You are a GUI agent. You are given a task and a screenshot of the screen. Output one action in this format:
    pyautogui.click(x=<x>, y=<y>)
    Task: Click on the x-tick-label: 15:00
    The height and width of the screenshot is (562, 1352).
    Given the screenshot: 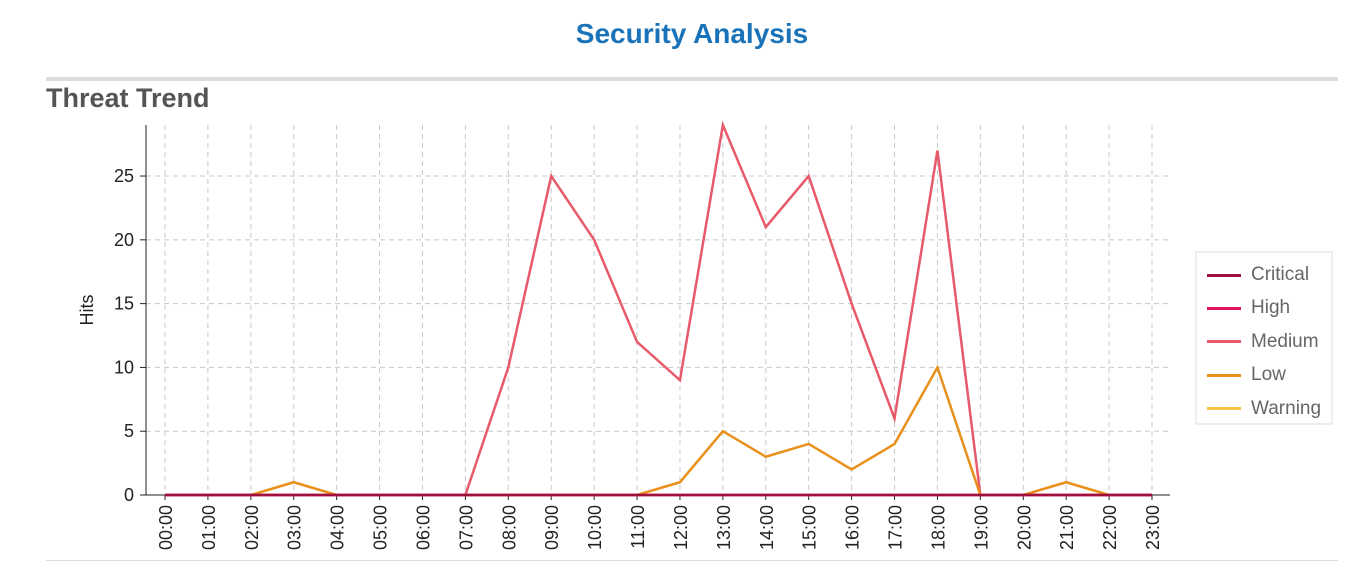 What is the action you would take?
    pyautogui.click(x=810, y=527)
    